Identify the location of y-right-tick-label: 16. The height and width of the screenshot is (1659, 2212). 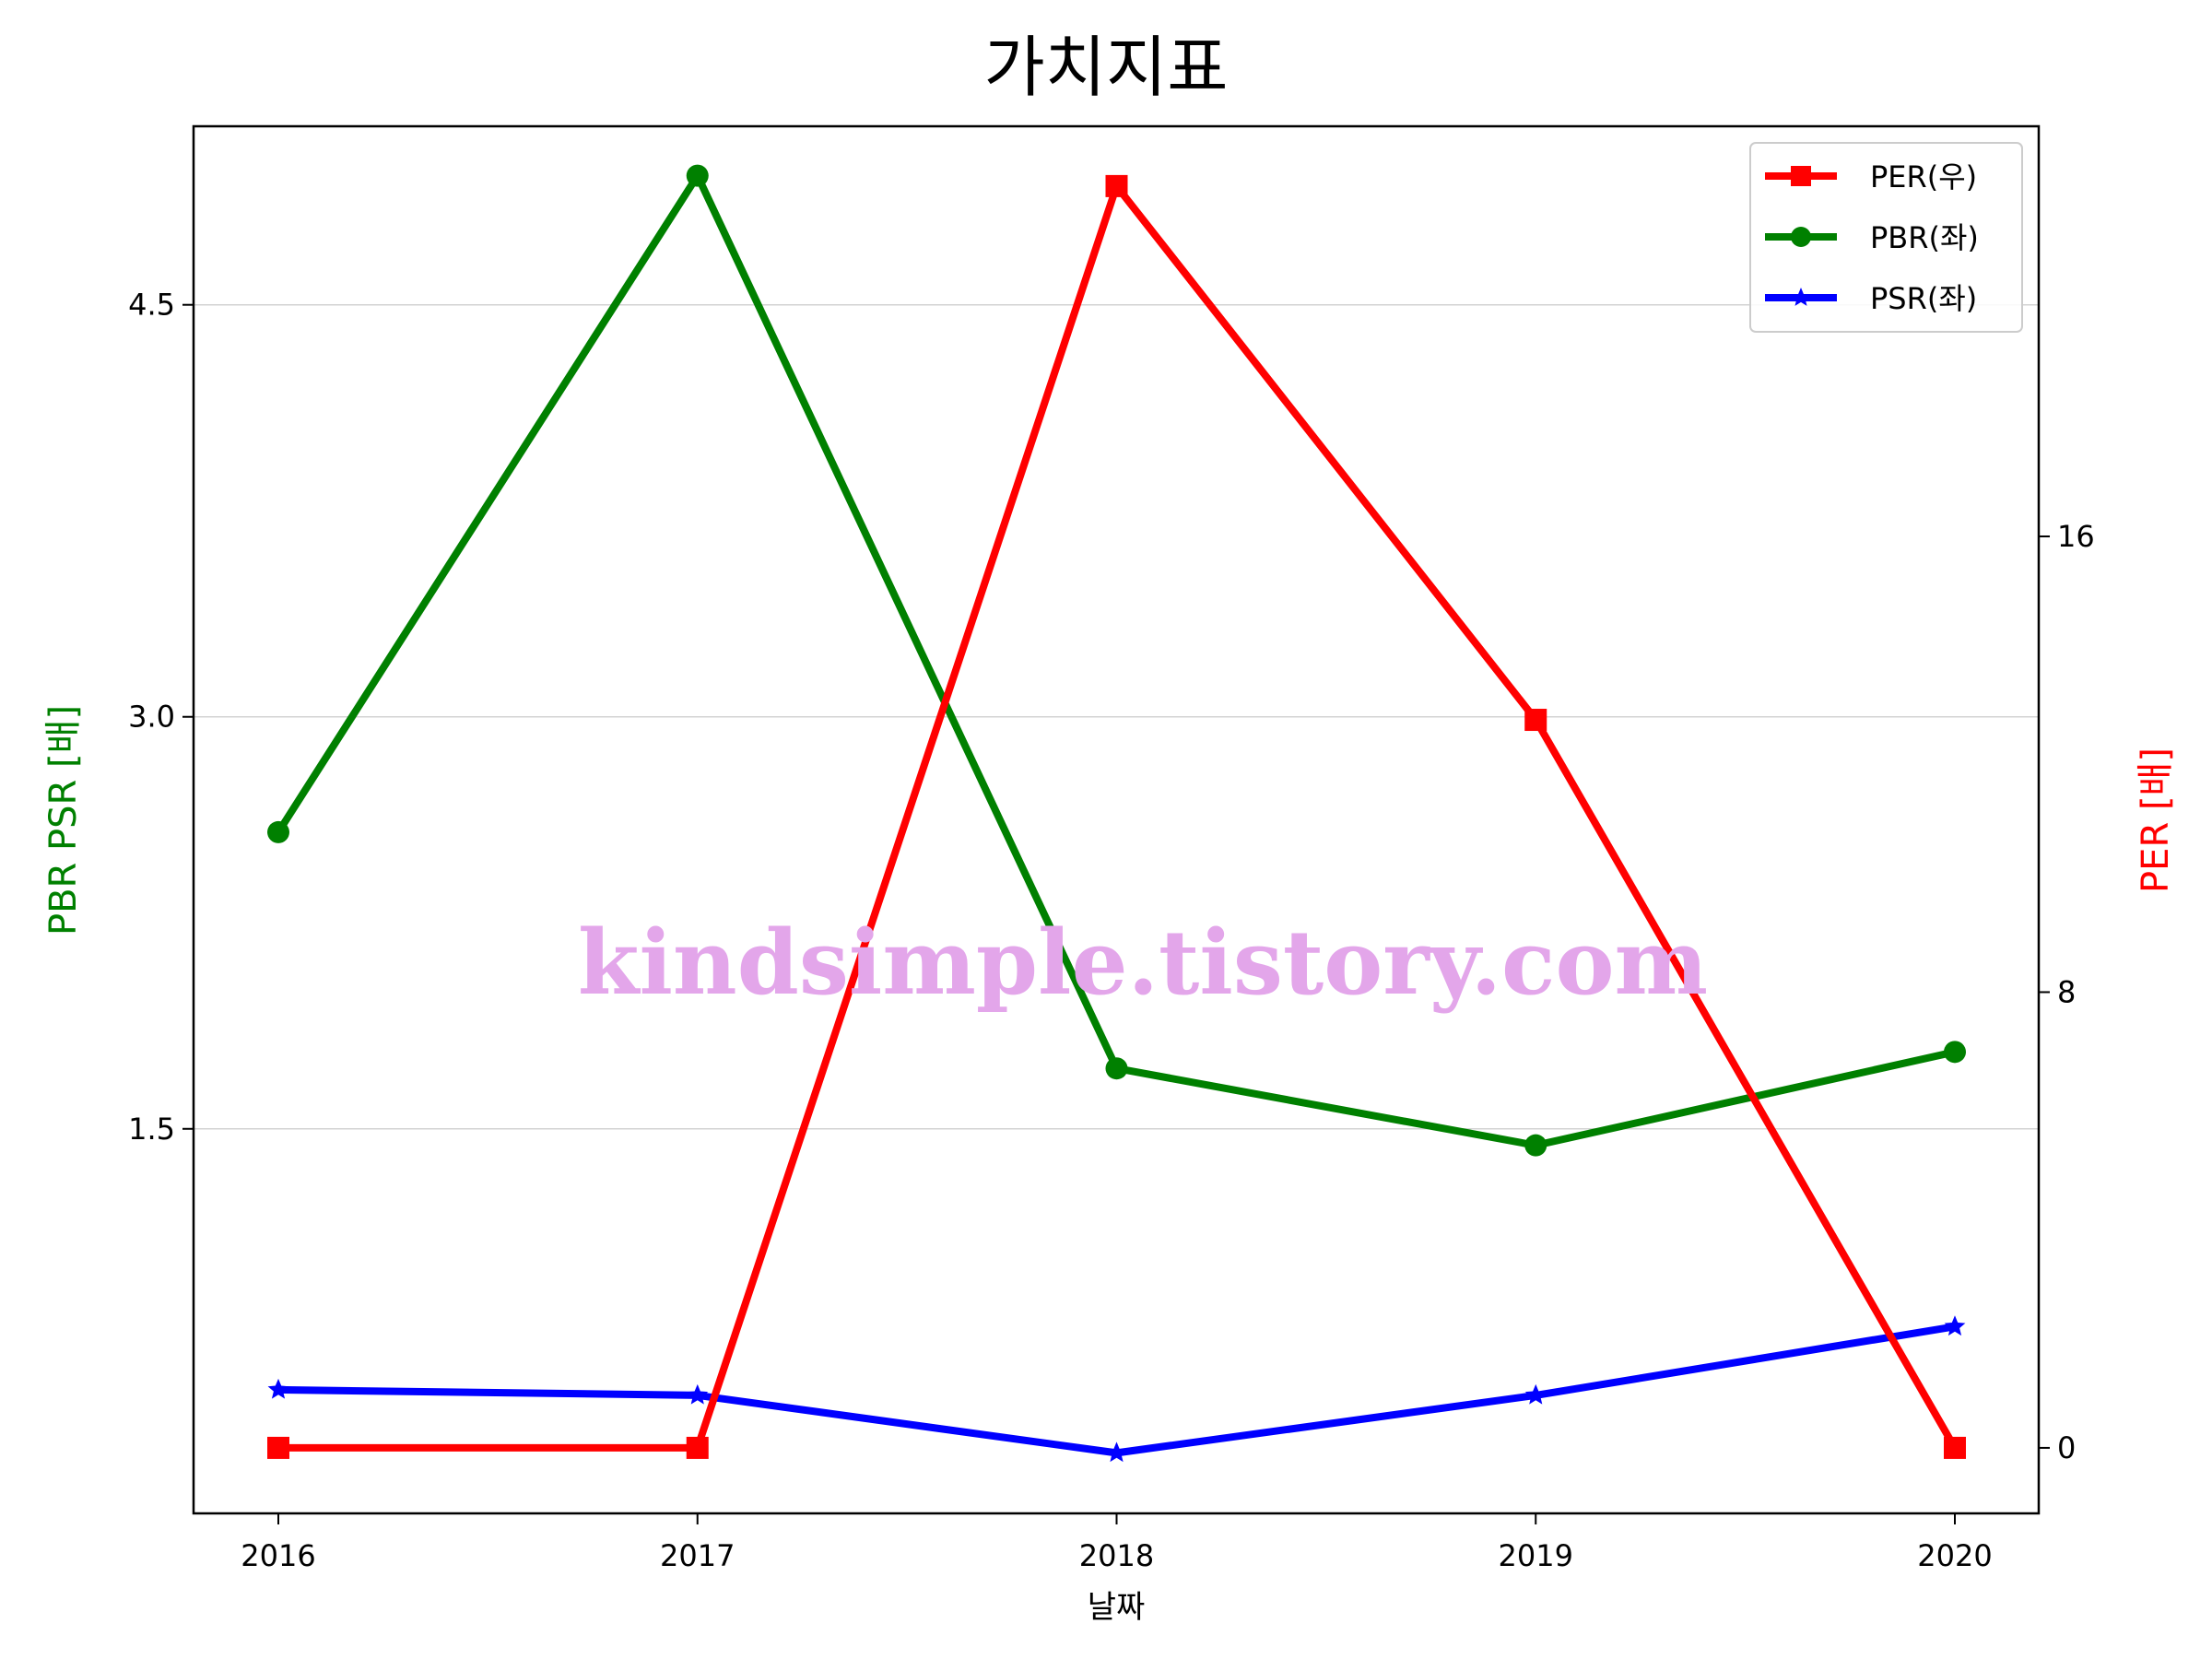
(2076, 536).